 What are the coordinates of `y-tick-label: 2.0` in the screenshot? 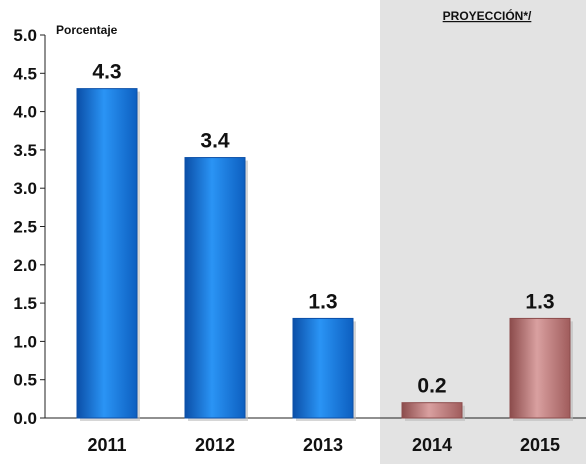 It's located at (25, 265).